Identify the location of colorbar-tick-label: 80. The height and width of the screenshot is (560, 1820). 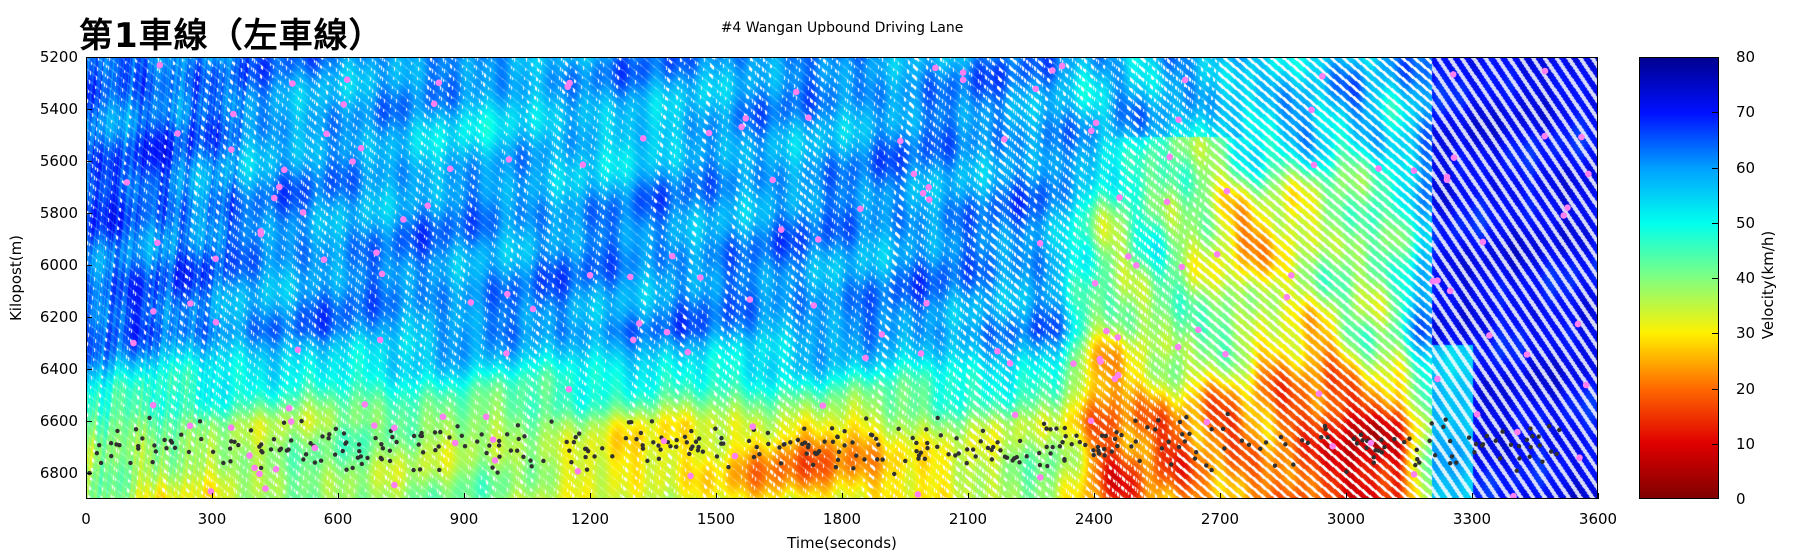
(1746, 57).